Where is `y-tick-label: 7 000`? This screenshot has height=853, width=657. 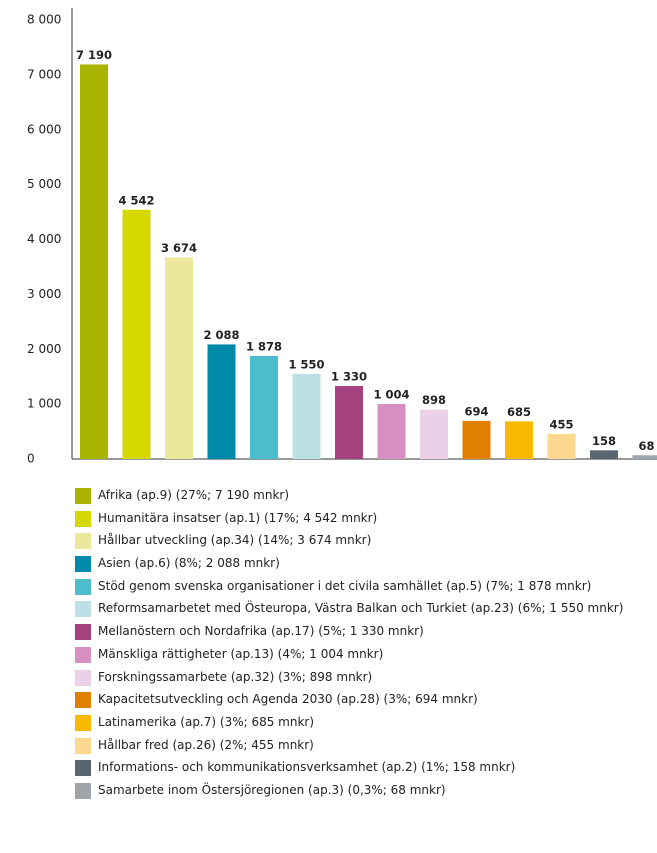
y-tick-label: 7 000 is located at coordinates (44, 74).